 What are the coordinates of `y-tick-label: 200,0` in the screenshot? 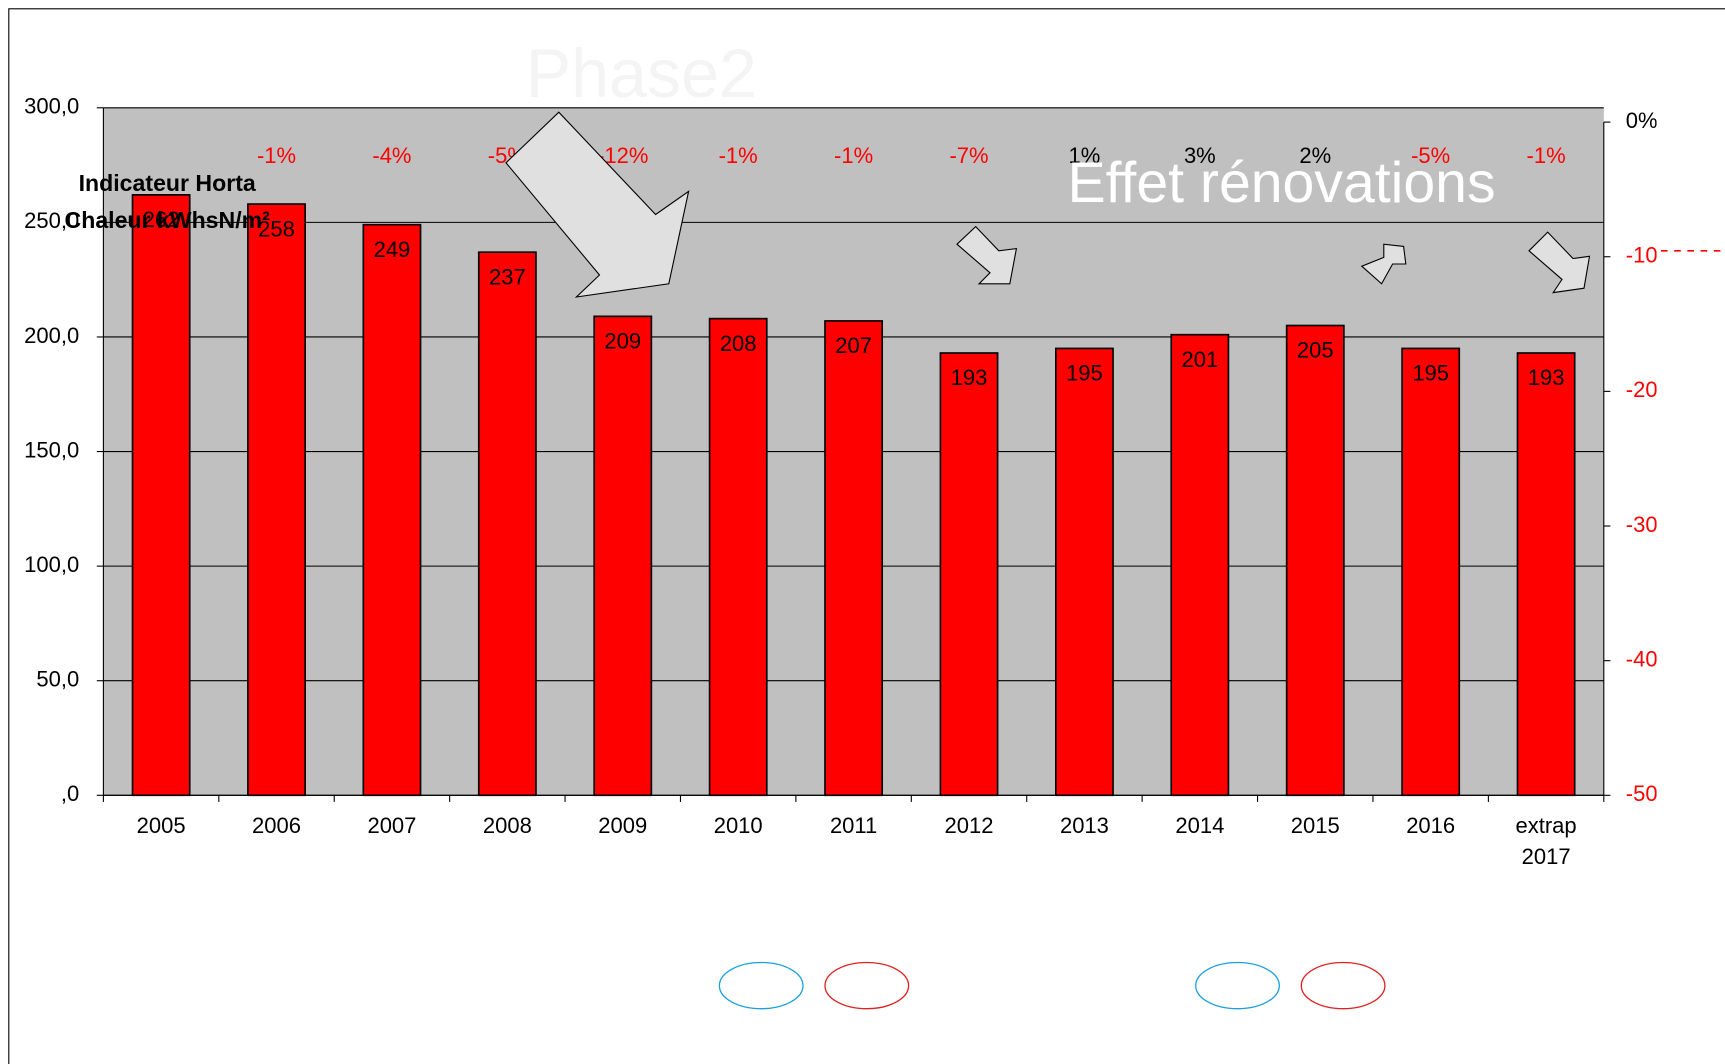 It's located at (51, 335).